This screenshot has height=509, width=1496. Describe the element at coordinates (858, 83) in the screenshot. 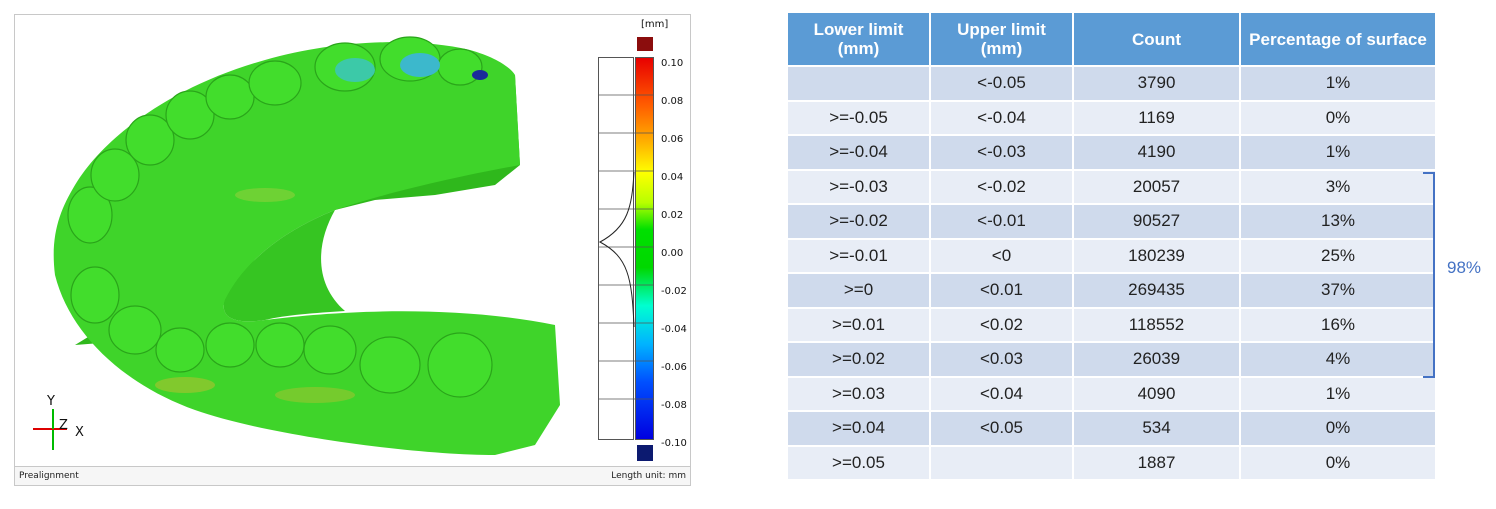

I see `cell-lower-limit` at that location.